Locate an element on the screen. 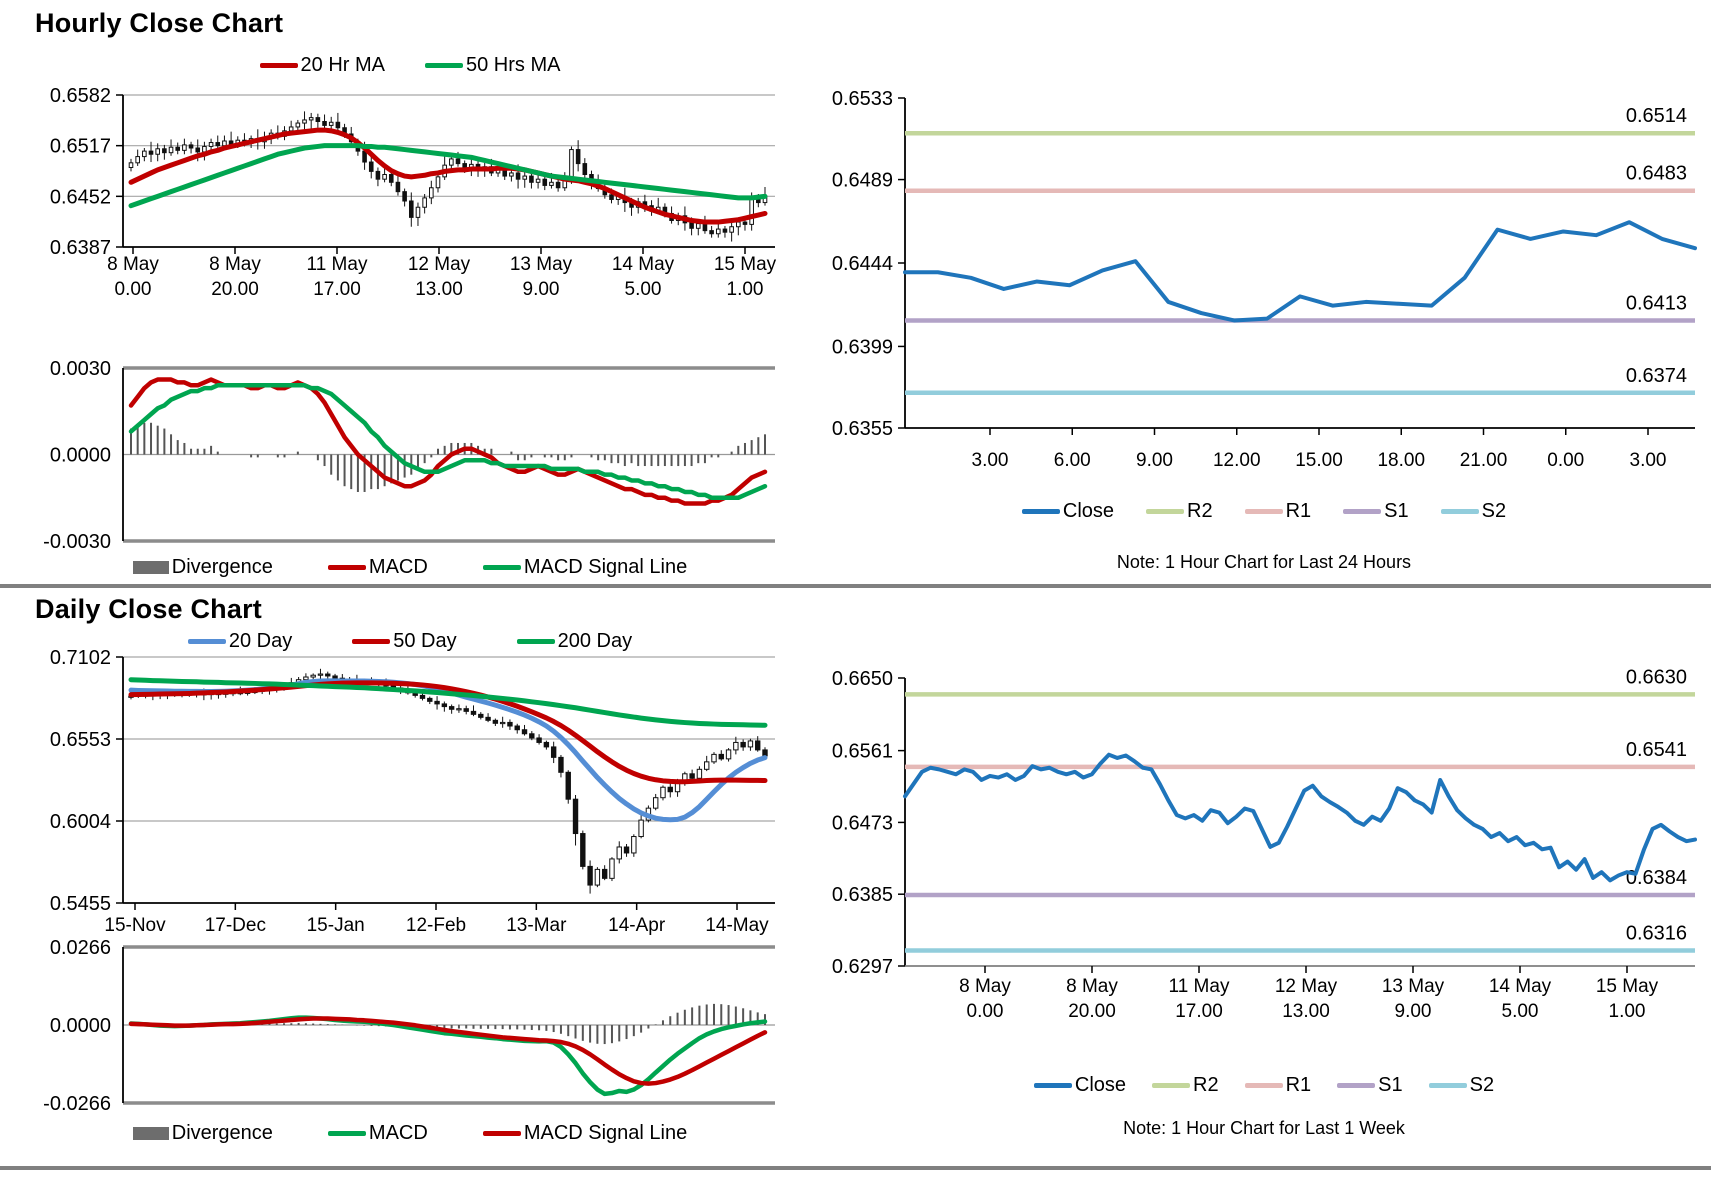 The image size is (1711, 1178). svg-text: 0.6444 is located at coordinates (862, 264).